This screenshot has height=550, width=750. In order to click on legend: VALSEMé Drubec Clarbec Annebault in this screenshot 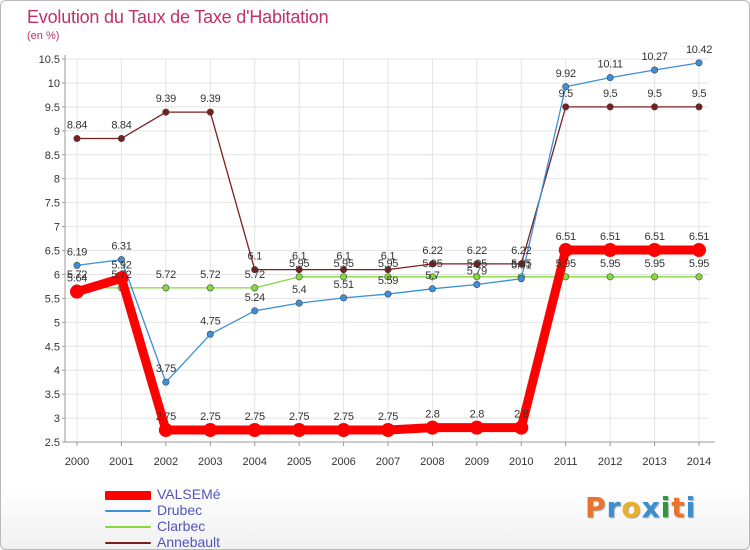, I will do `click(205, 518)`.